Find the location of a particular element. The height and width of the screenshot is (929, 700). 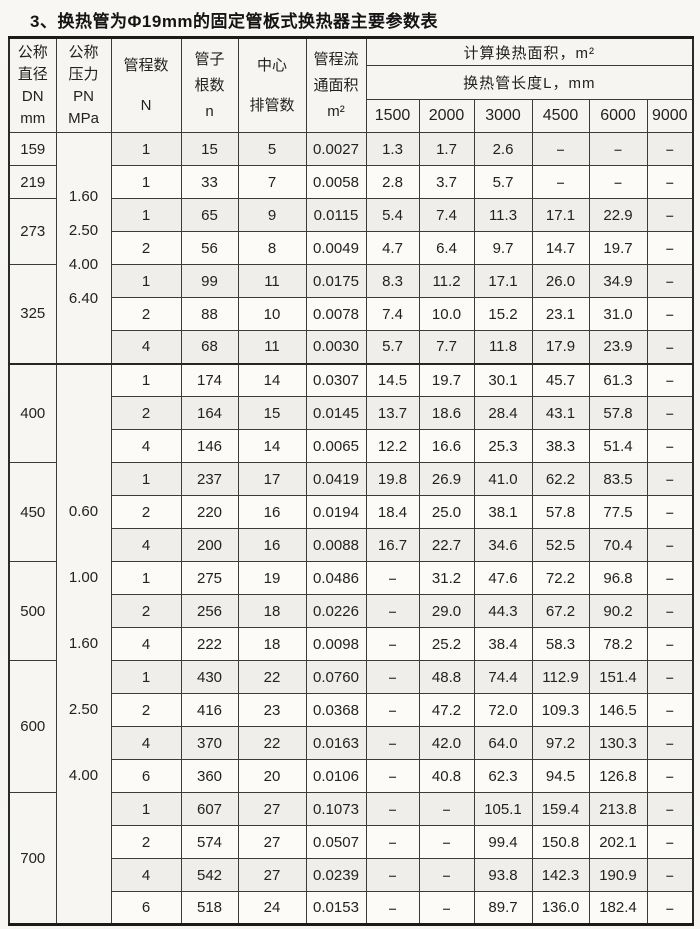

area-4500-cell: 58.3 is located at coordinates (560, 644).